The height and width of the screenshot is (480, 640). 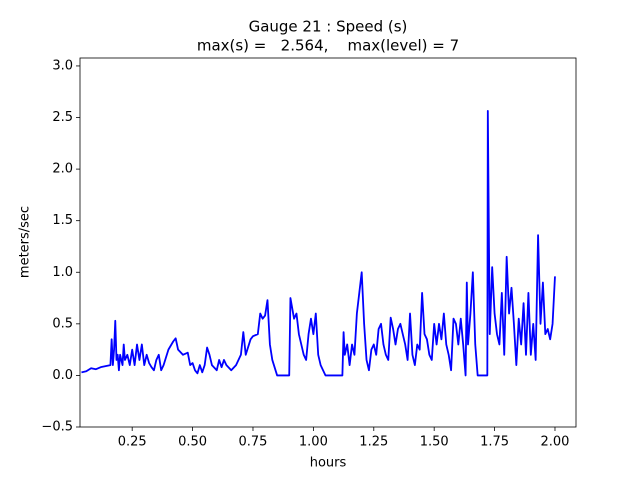 What do you see at coordinates (192, 442) in the screenshot?
I see `x-tick-label: 0.50` at bounding box center [192, 442].